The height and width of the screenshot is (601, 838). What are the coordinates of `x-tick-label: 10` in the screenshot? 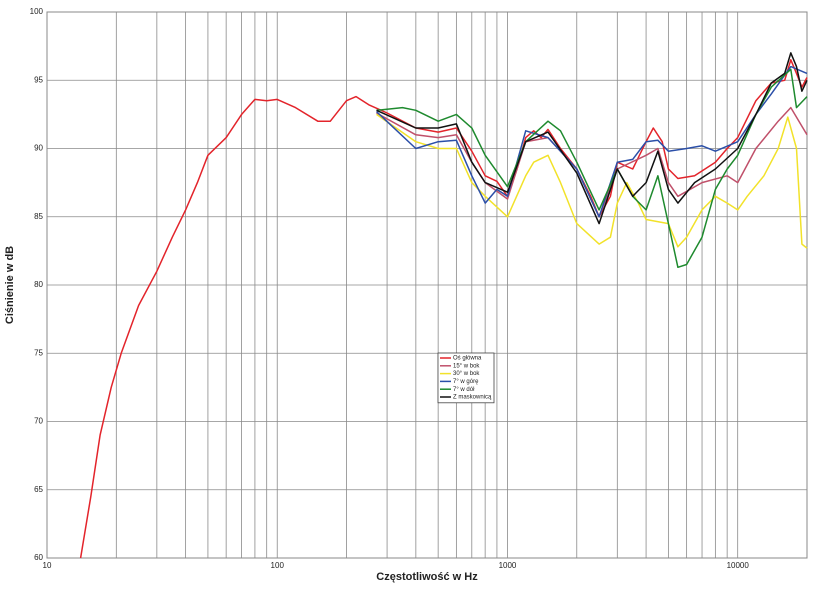 It's located at (47, 565).